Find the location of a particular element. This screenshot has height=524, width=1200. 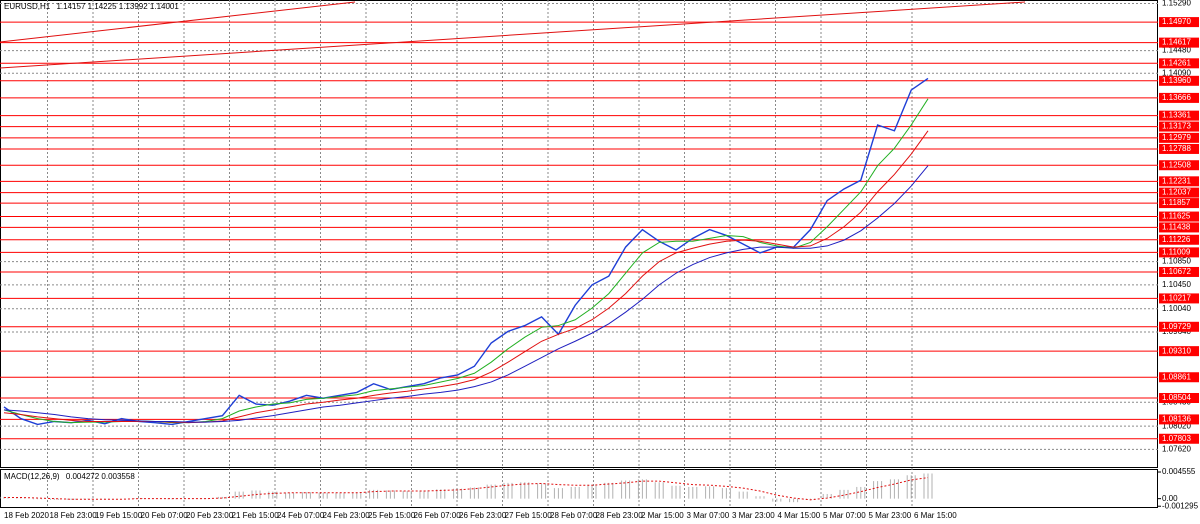

level-label: 1.11625 is located at coordinates (1176, 216).